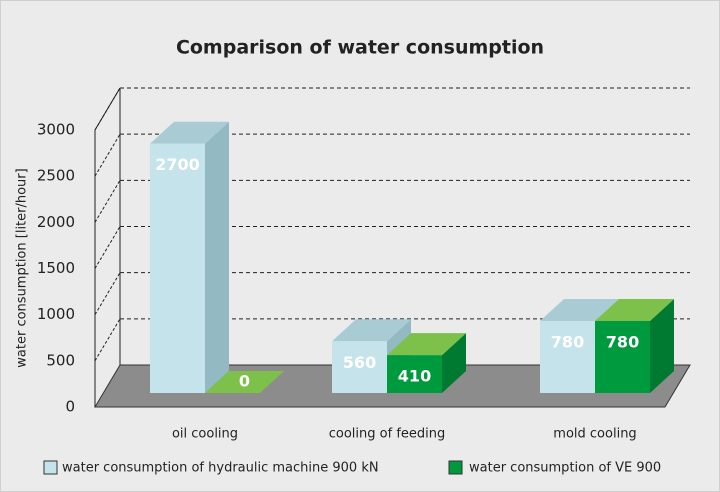 This screenshot has width=720, height=492. What do you see at coordinates (177, 164) in the screenshot?
I see `value-label: 2700` at bounding box center [177, 164].